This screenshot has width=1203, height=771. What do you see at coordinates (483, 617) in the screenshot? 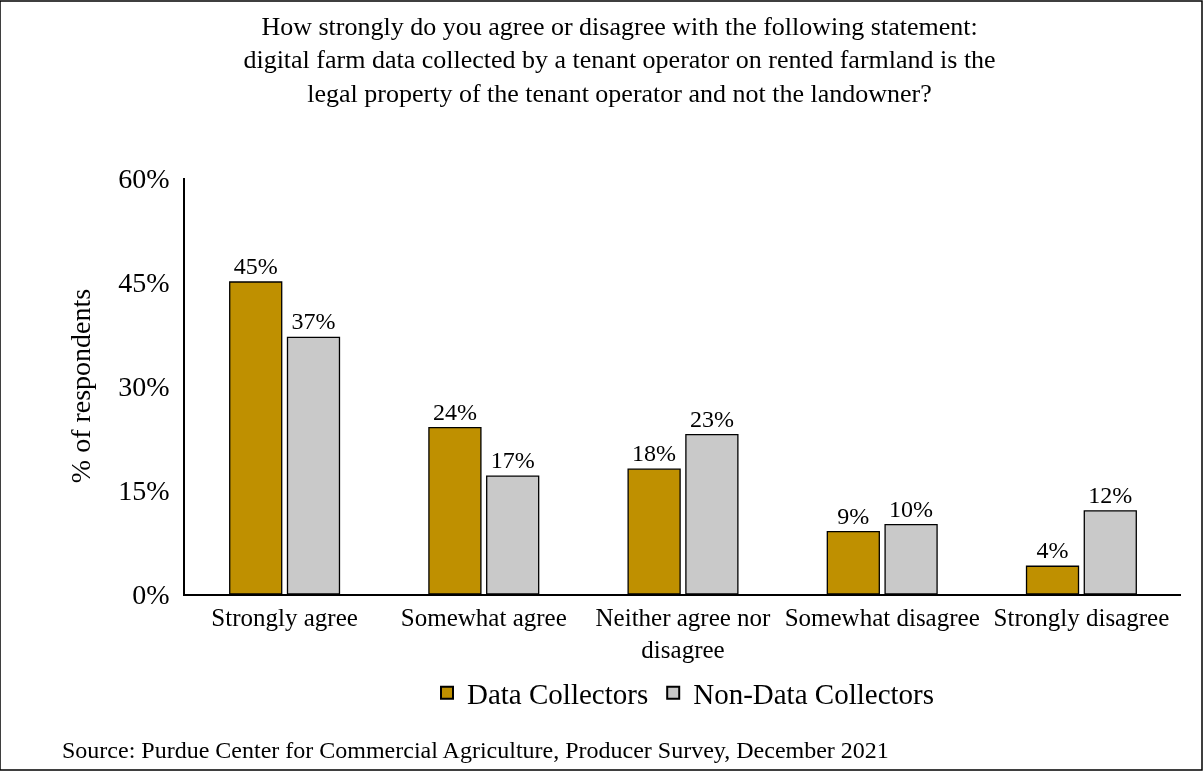
I see `x-tick-label: Somewhat agree` at bounding box center [483, 617].